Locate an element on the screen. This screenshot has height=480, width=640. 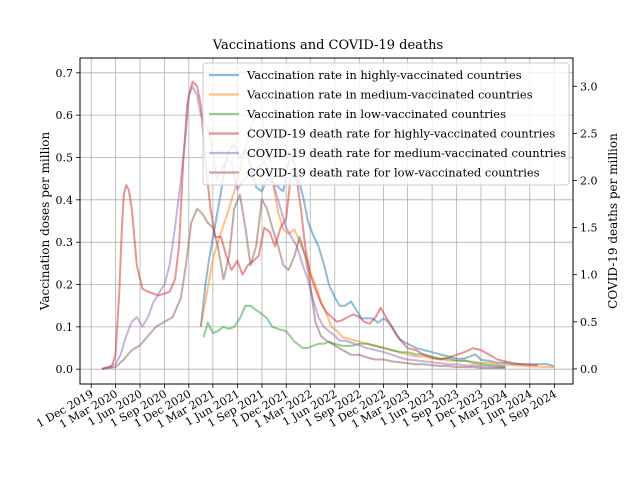
y-tick-label-7: 0.7 is located at coordinates (65, 73).